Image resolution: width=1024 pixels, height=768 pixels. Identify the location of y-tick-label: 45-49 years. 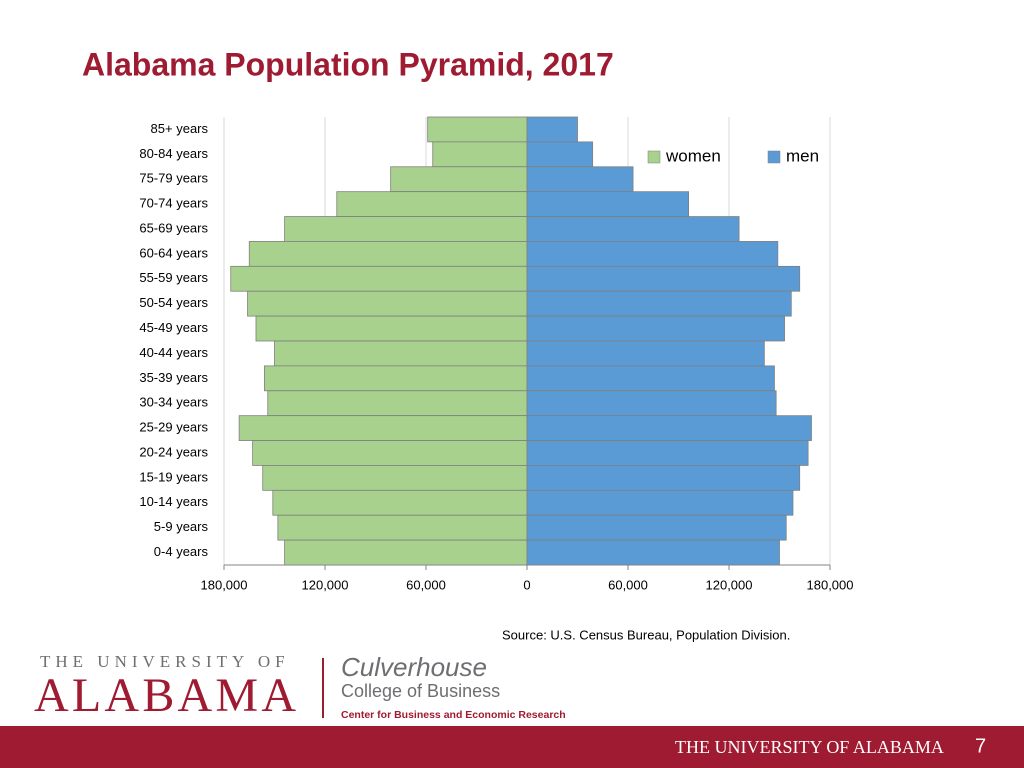
(173, 327).